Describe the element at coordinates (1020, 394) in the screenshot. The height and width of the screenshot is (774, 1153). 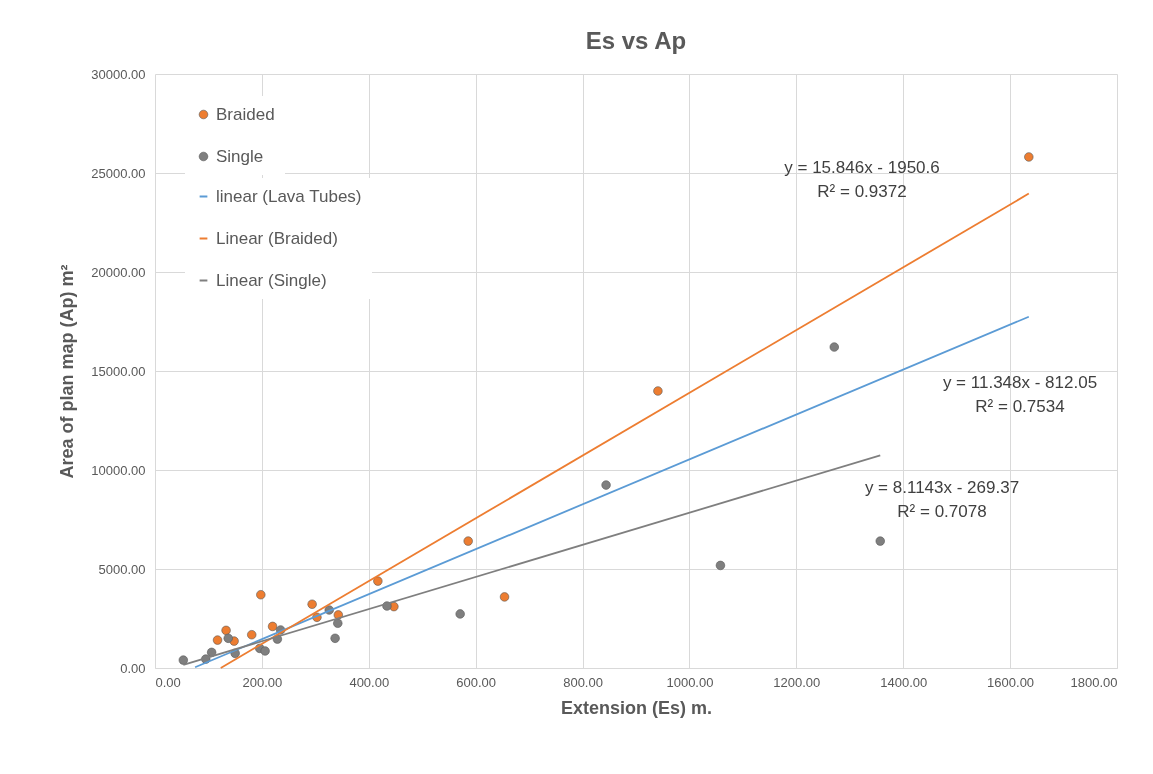
I see `annotation: y = 11.348x - 812.05 R² = 0.7534` at that location.